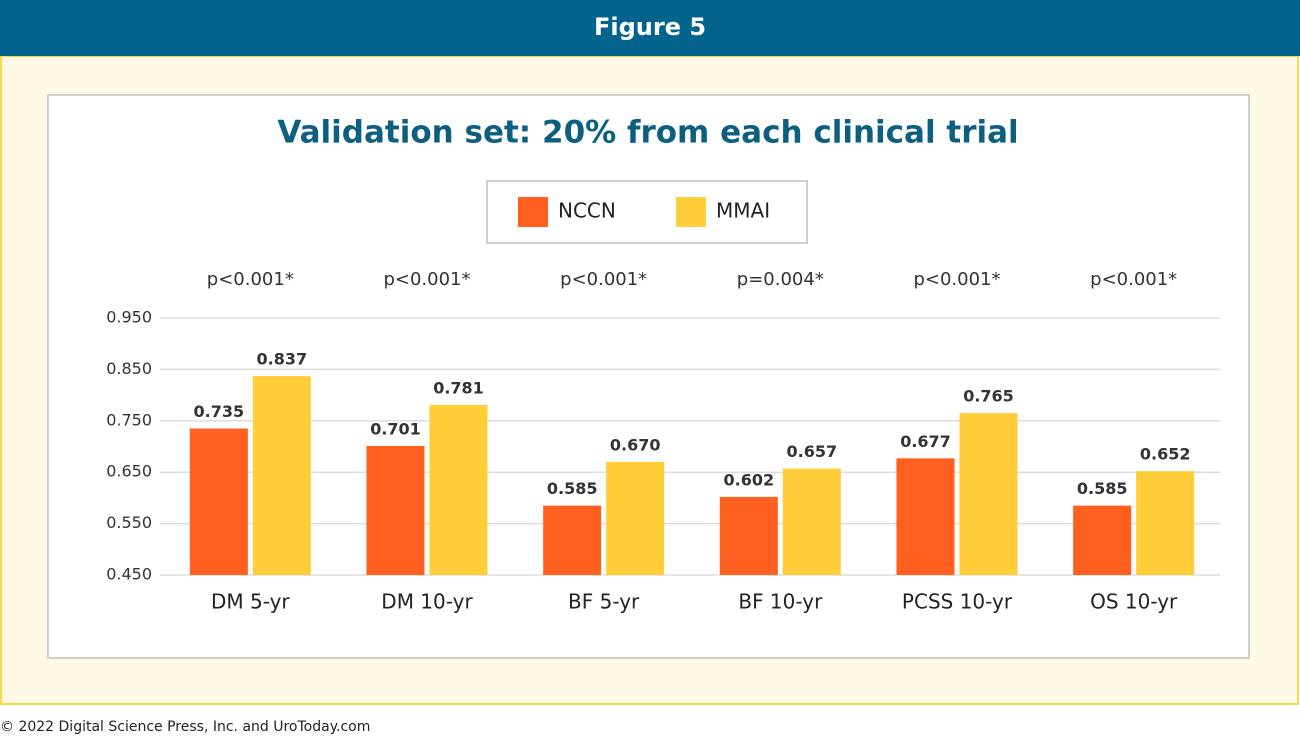 Image resolution: width=1300 pixels, height=738 pixels. I want to click on value-label: 0.677, so click(925, 441).